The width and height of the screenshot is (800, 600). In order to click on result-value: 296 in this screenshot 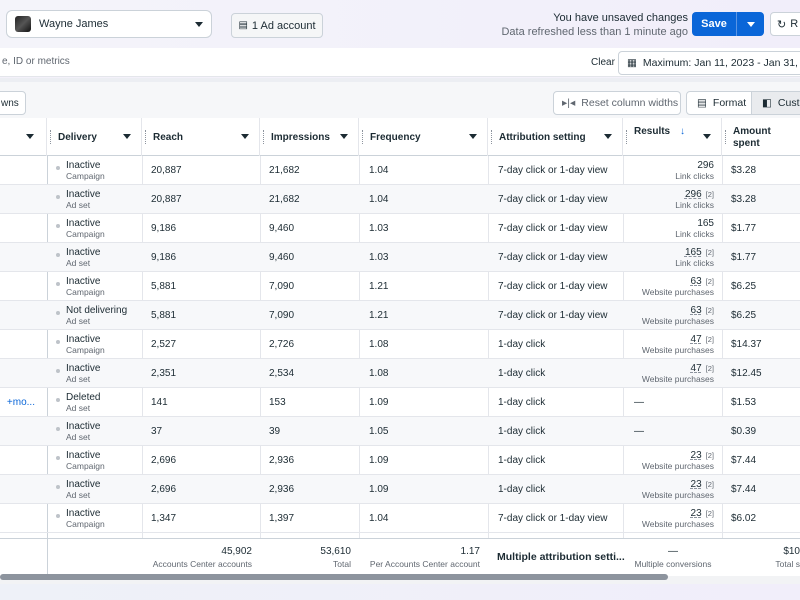, I will do `click(693, 194)`.